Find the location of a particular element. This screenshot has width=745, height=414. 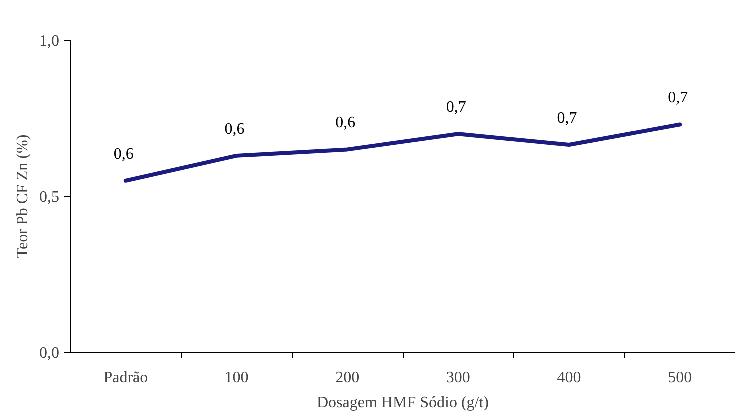

x-tick-label: 200 is located at coordinates (348, 378).